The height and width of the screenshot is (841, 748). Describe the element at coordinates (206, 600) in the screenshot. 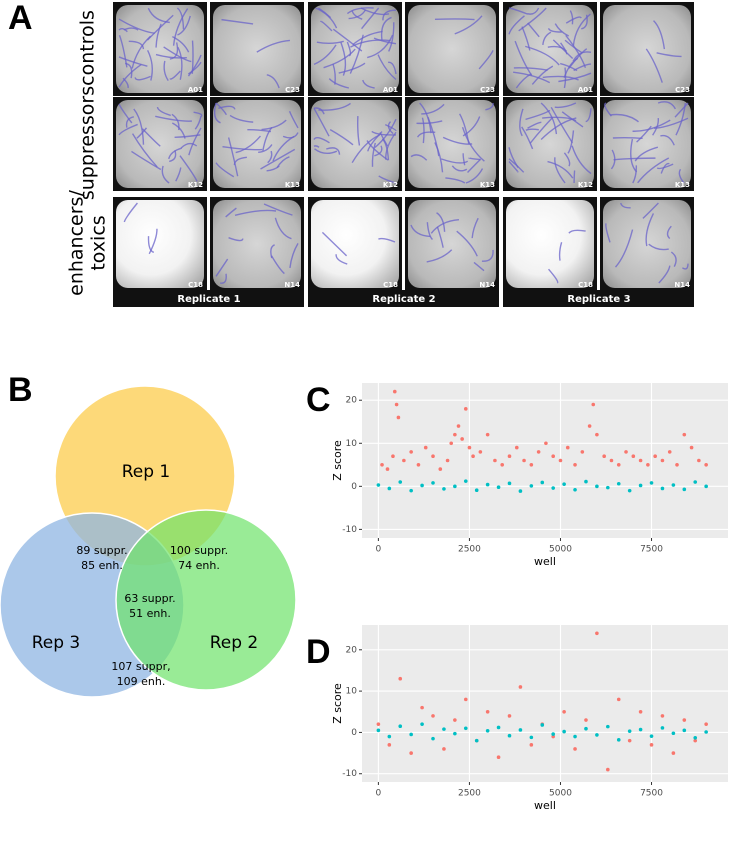

I see `venn-set` at that location.